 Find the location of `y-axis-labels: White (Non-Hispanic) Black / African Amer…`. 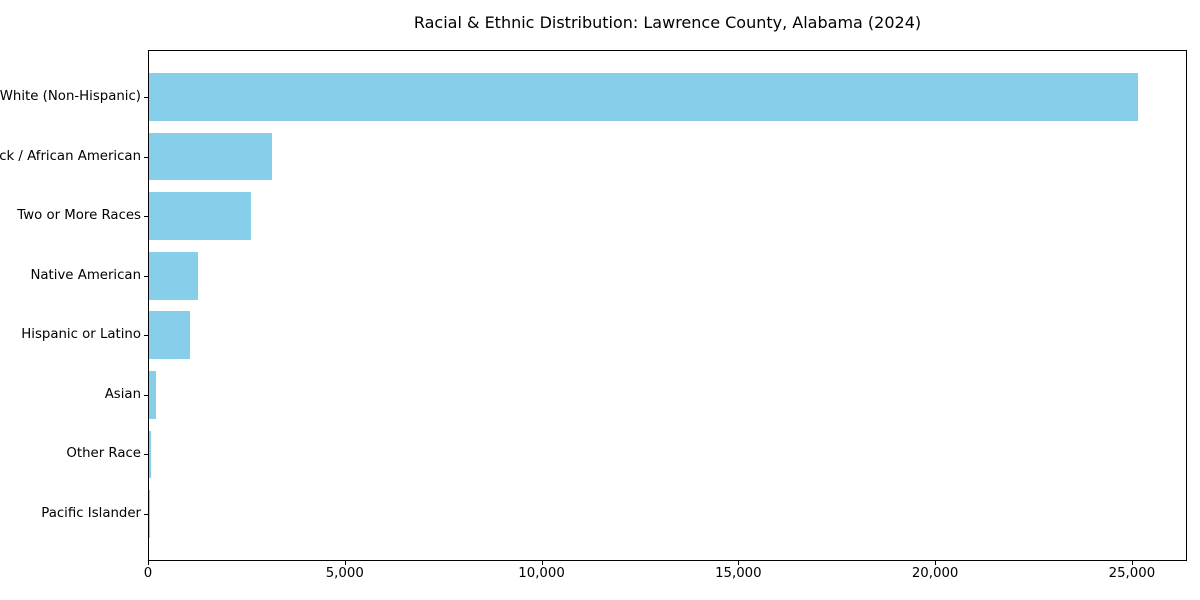

y-axis-labels: White (Non-Hispanic) Black / African Amer… is located at coordinates (70, 305).